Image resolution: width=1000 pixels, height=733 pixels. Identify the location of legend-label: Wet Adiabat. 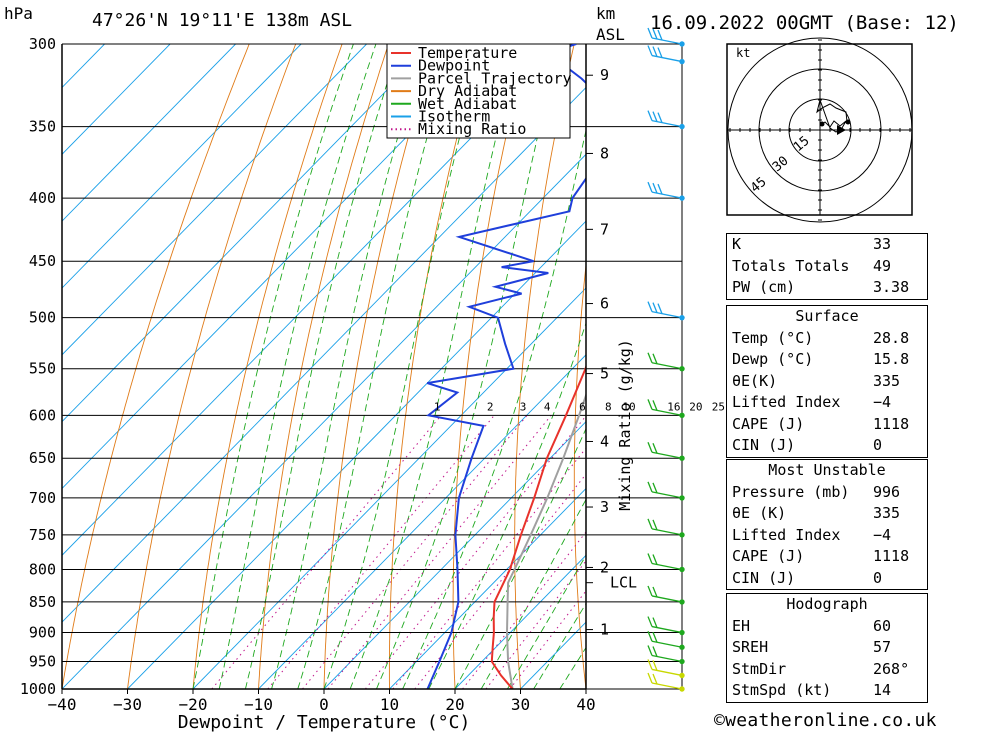
(467, 104).